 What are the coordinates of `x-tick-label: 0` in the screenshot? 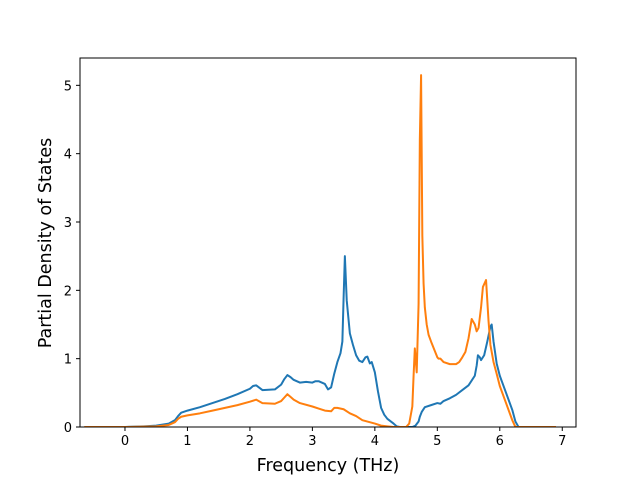 It's located at (125, 441).